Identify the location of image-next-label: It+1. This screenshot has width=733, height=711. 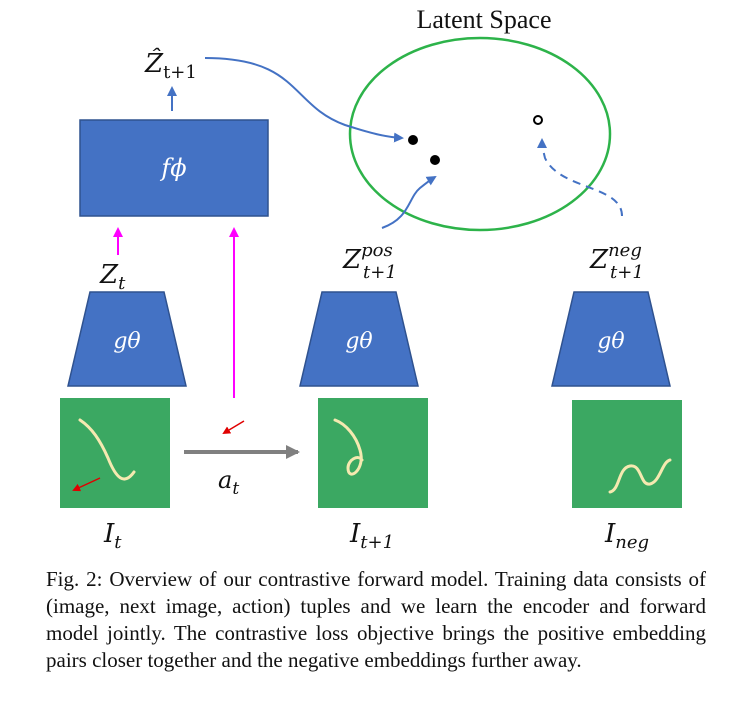
(371, 536).